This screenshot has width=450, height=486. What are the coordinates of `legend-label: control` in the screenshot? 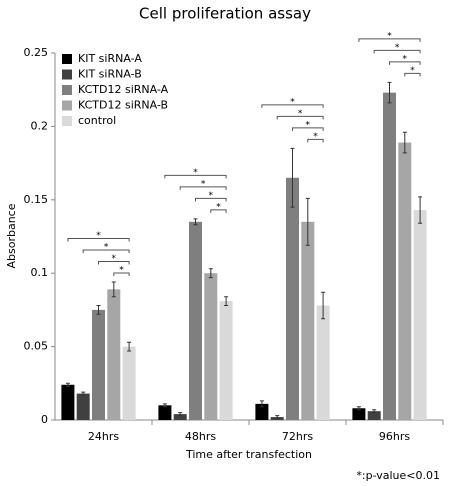 It's located at (97, 120).